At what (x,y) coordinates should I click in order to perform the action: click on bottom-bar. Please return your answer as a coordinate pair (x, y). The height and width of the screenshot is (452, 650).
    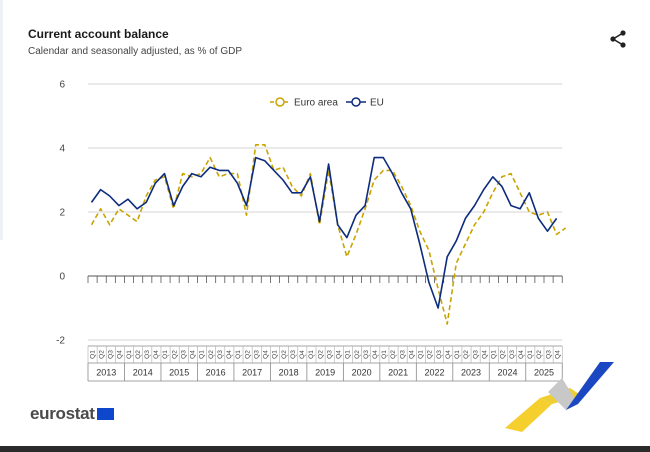
    Looking at the image, I should click on (325, 449).